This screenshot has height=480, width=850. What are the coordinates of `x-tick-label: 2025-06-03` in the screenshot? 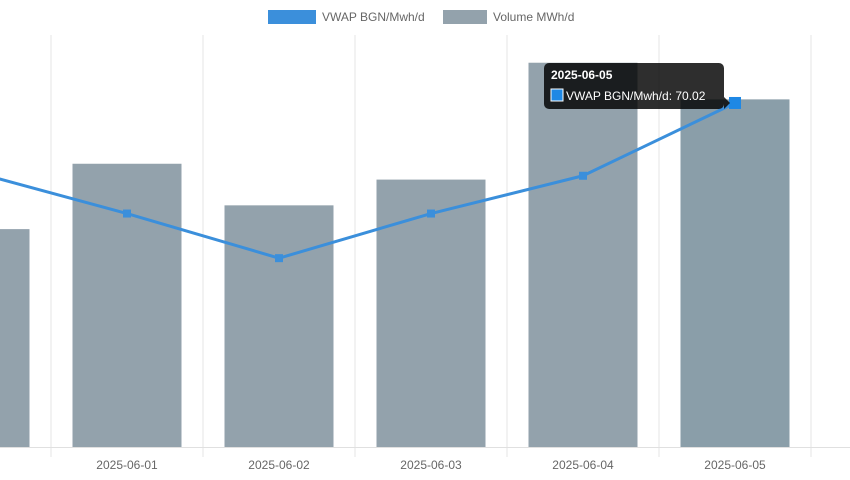 It's located at (431, 465).